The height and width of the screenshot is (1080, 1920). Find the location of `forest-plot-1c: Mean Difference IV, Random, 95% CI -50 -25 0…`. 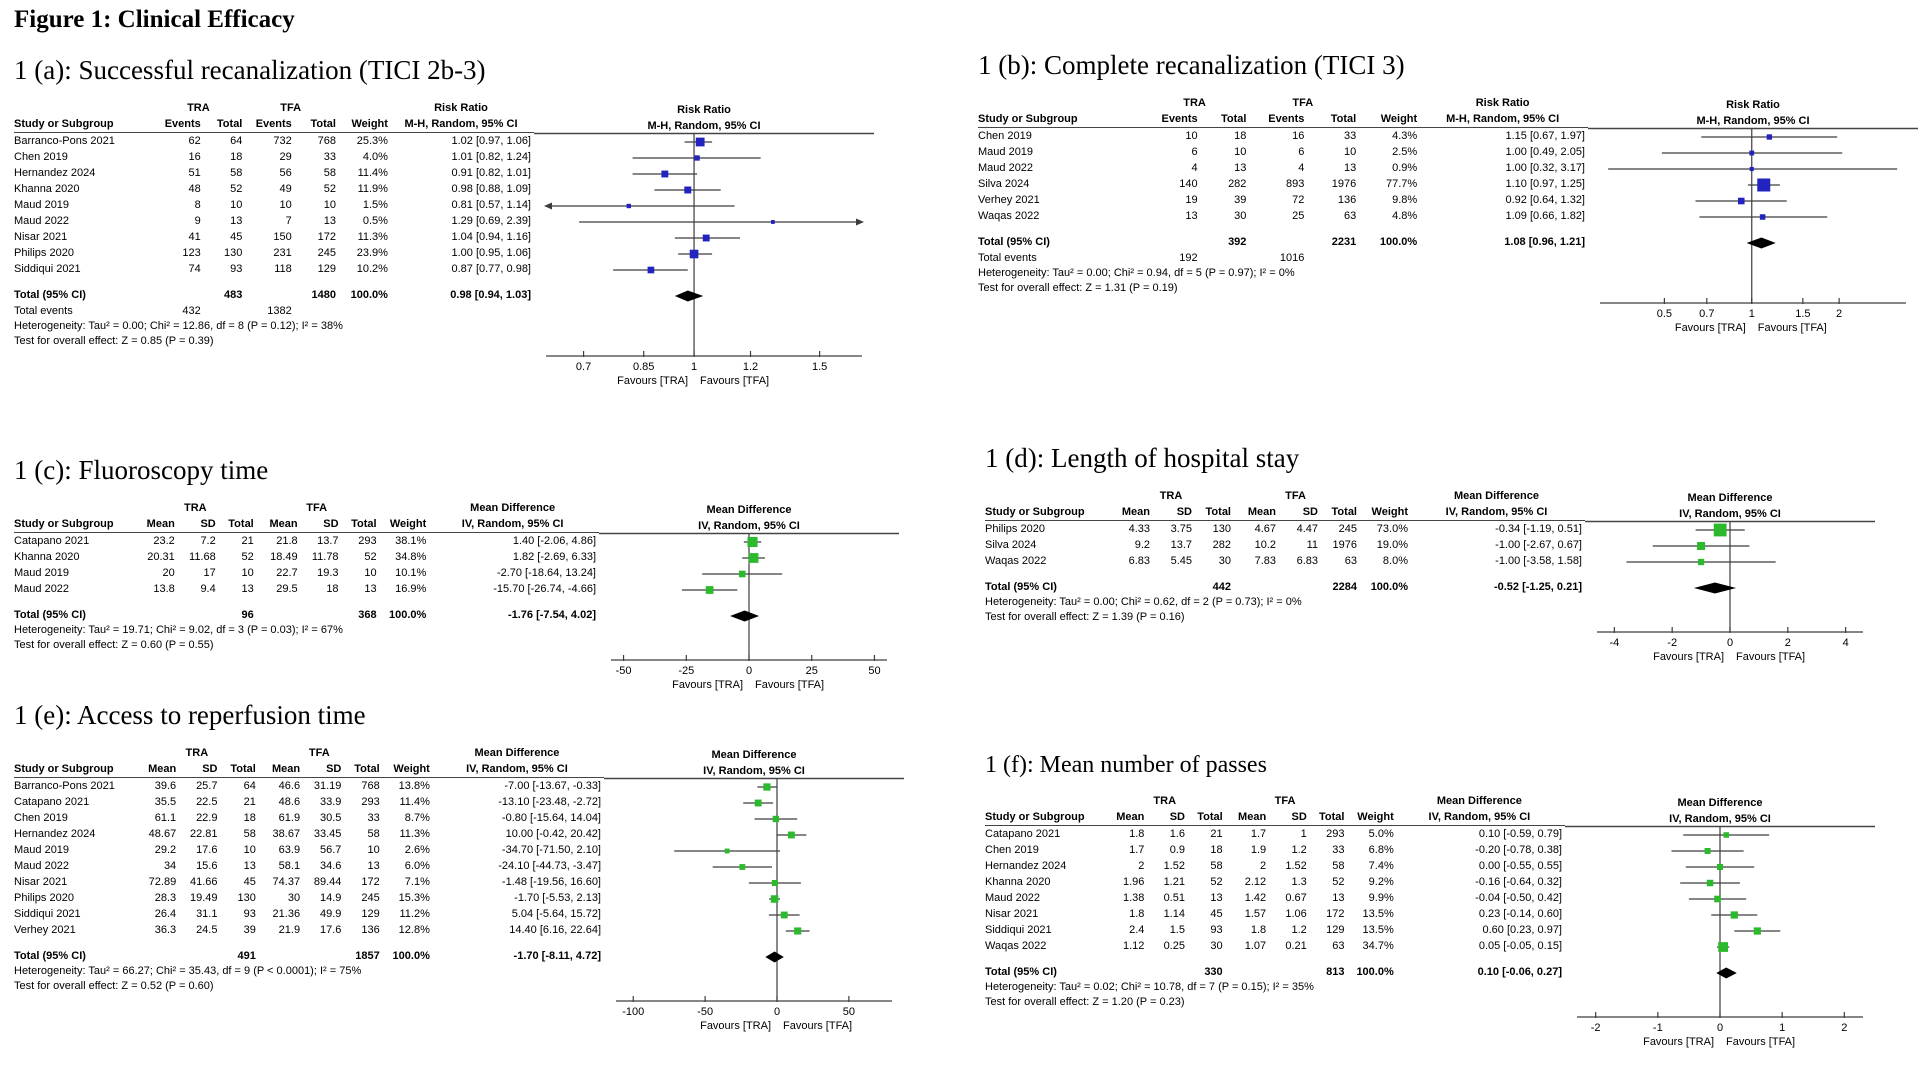

forest-plot-1c: Mean Difference IV, Random, 95% CI -50 -25 0… is located at coordinates (749, 597).